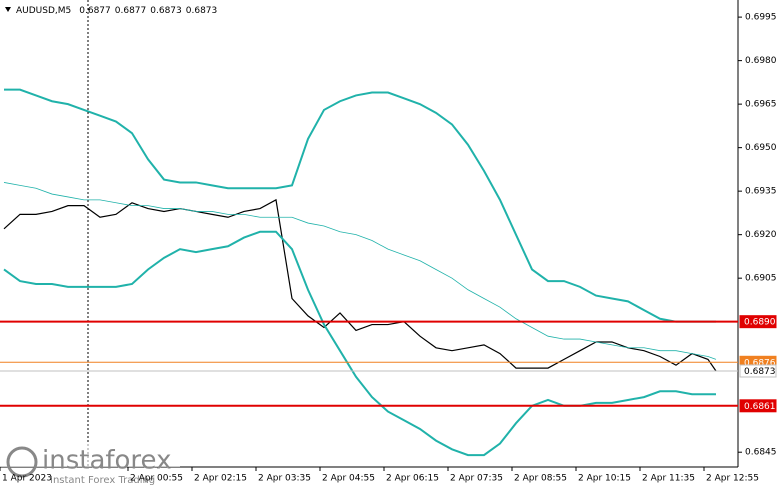 This screenshot has height=489, width=781. I want to click on x-tick-label: 2 Apr 00:55, so click(156, 479).